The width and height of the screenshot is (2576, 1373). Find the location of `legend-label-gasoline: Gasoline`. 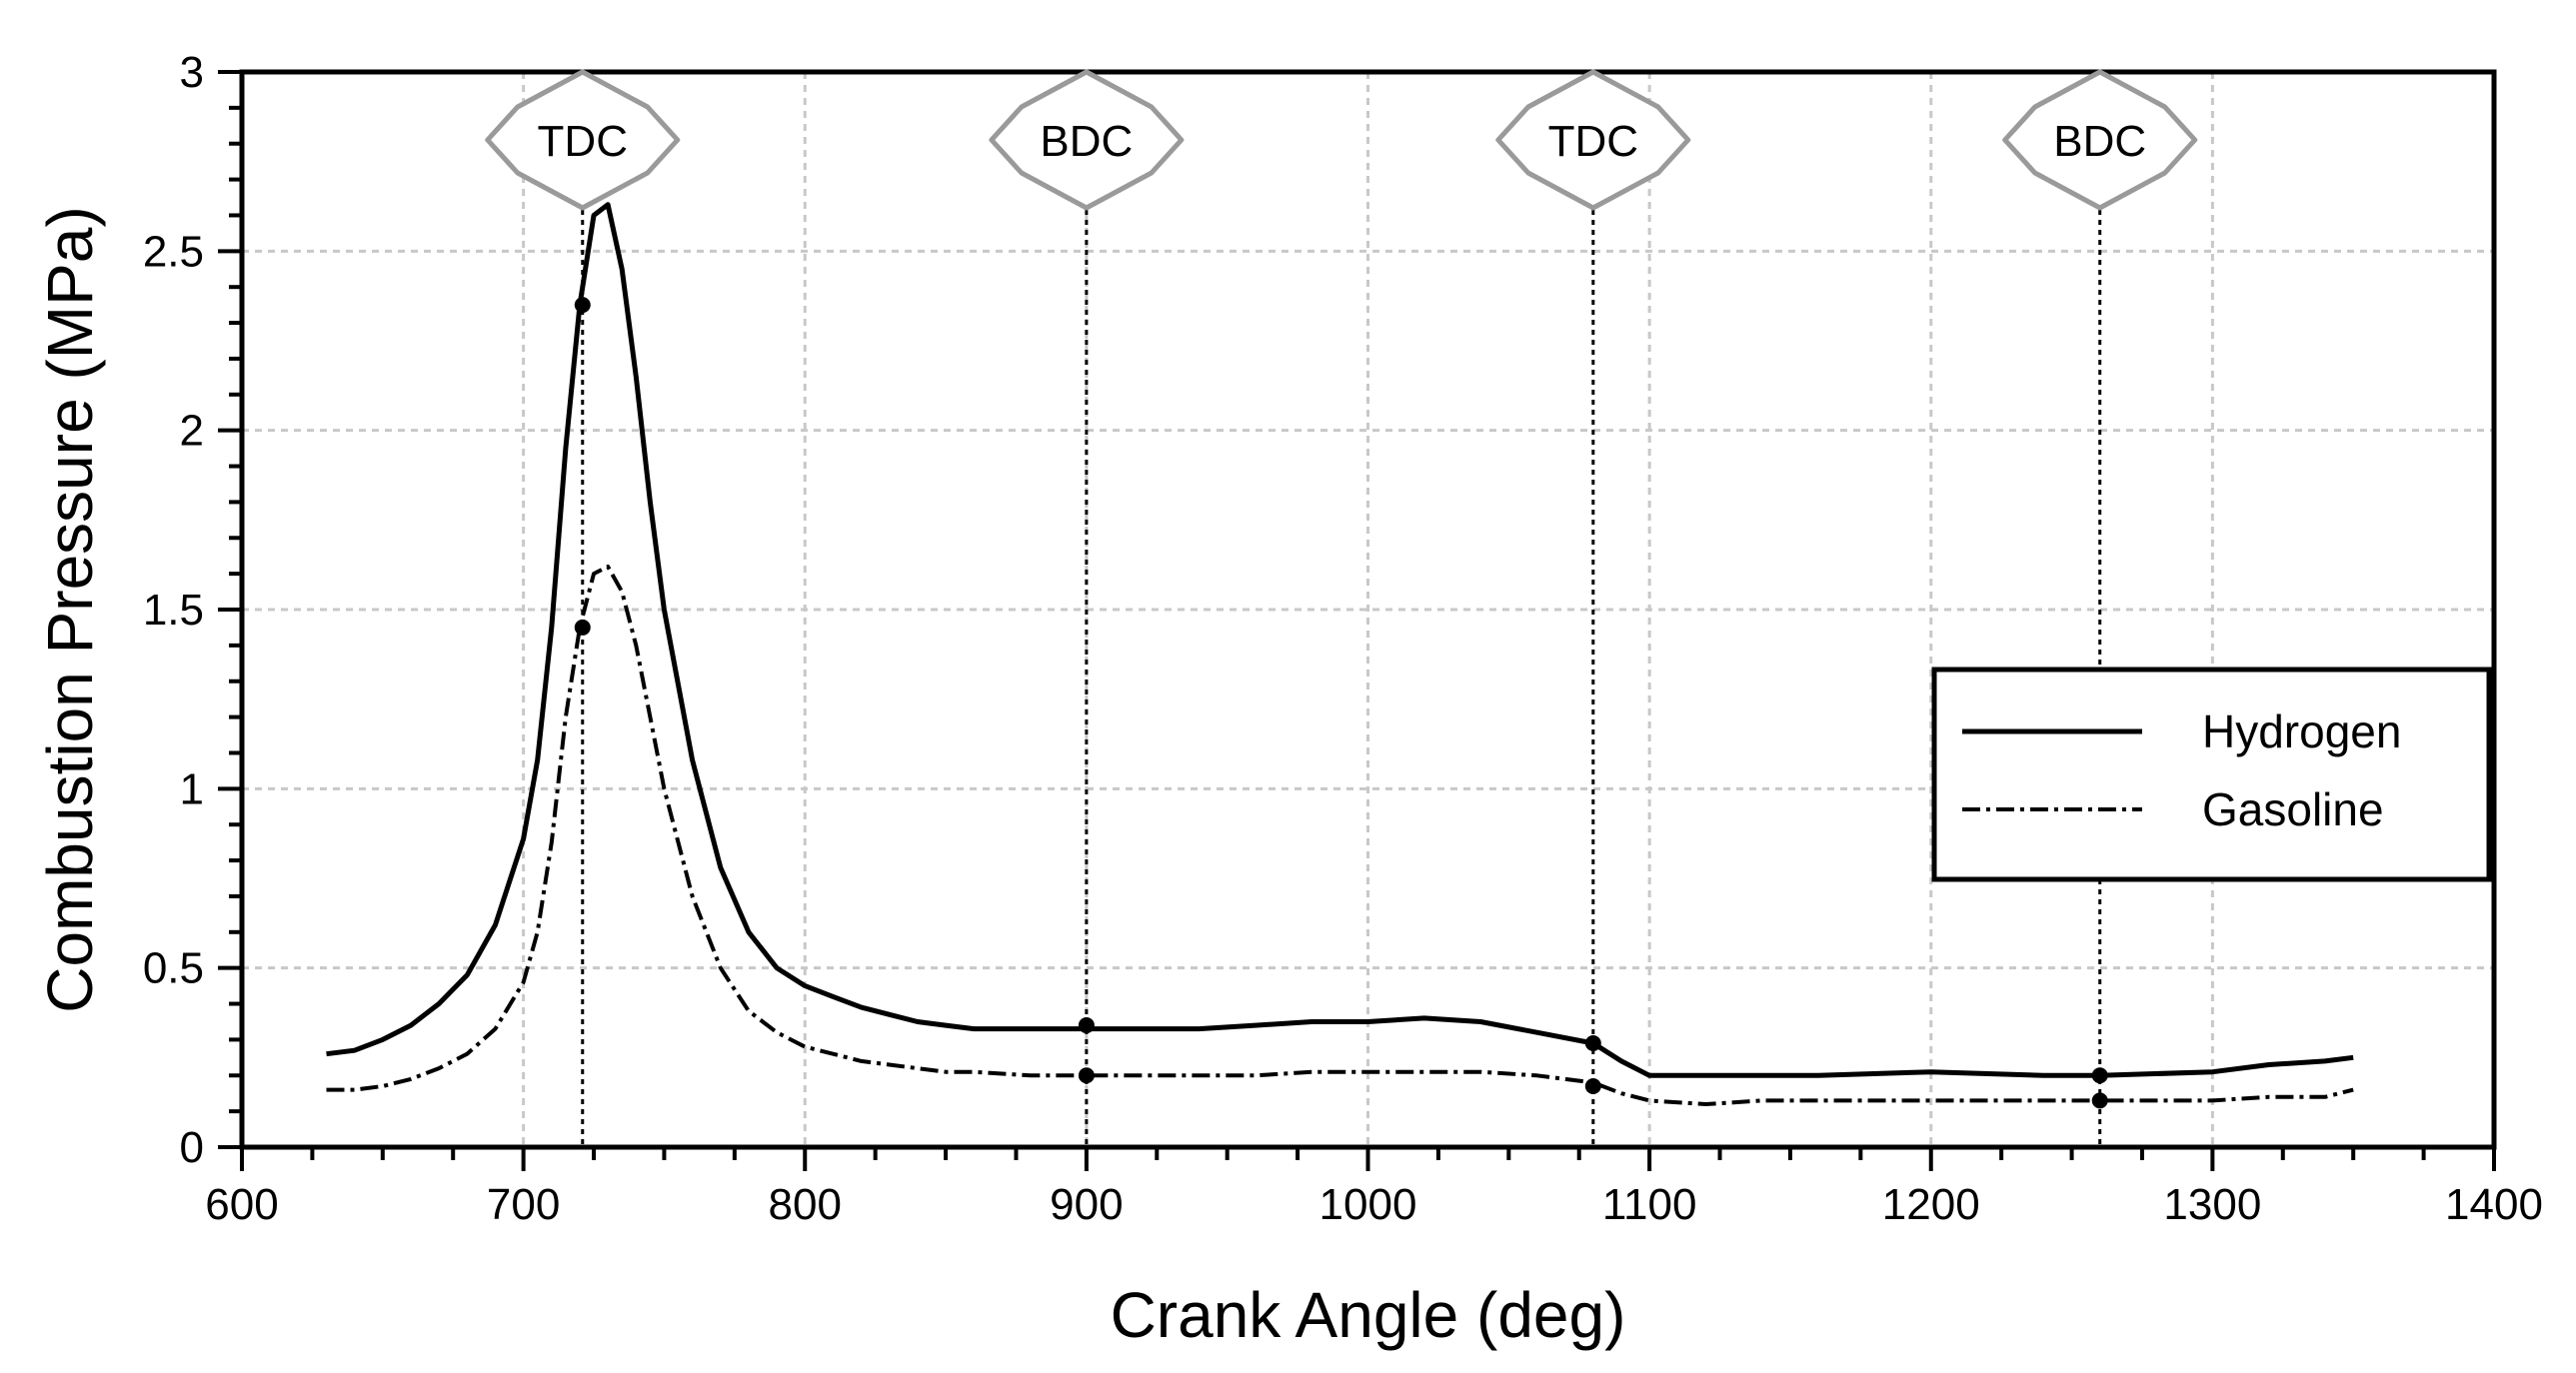

legend-label-gasoline: Gasoline is located at coordinates (2293, 809).